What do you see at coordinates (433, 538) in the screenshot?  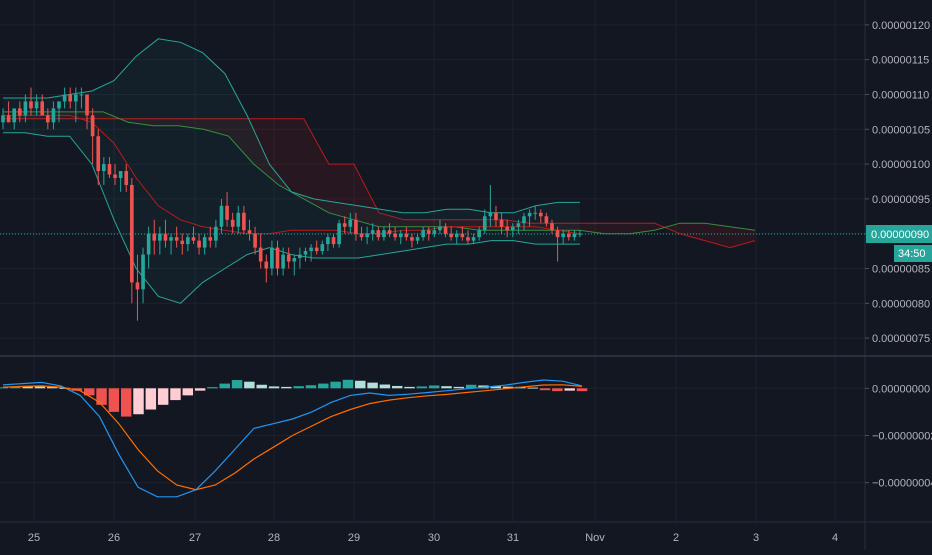 I see `time-axis: 25 26 27 28 29 30 31 Nov 2 3 4` at bounding box center [433, 538].